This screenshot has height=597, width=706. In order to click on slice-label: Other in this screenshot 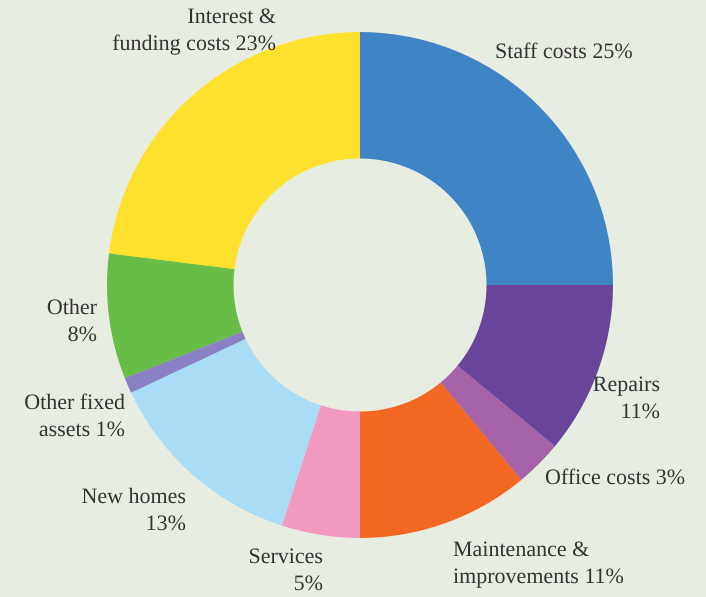, I will do `click(72, 306)`.